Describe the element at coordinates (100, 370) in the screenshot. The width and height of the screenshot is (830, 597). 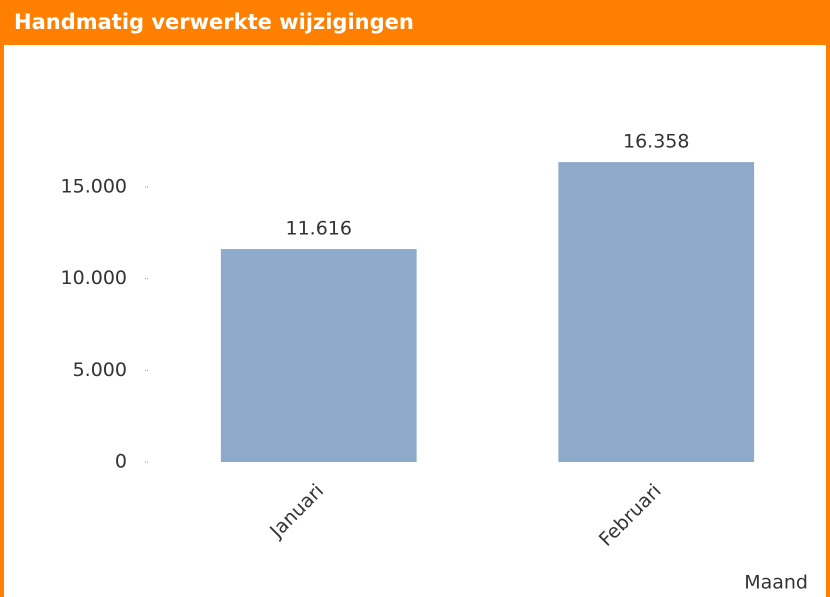
I see `y-tick-label: 5.000` at that location.